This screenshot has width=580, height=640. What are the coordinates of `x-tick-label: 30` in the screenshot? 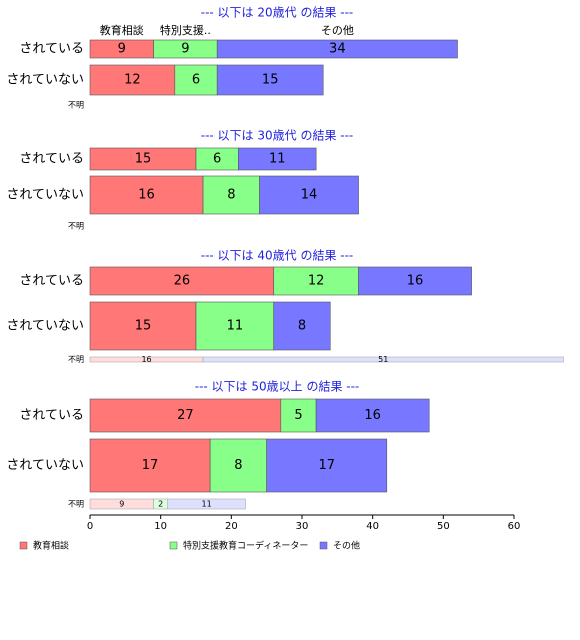 It's located at (302, 526).